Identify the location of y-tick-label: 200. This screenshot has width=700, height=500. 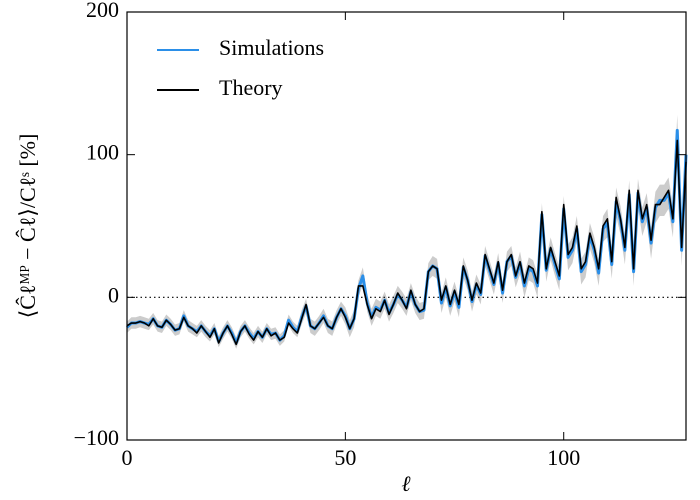
(102, 11).